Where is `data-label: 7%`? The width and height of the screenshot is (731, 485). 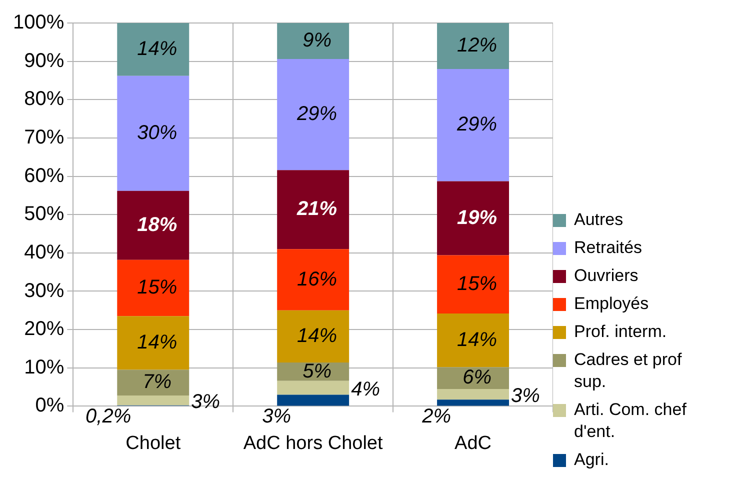
data-label: 7% is located at coordinates (157, 382).